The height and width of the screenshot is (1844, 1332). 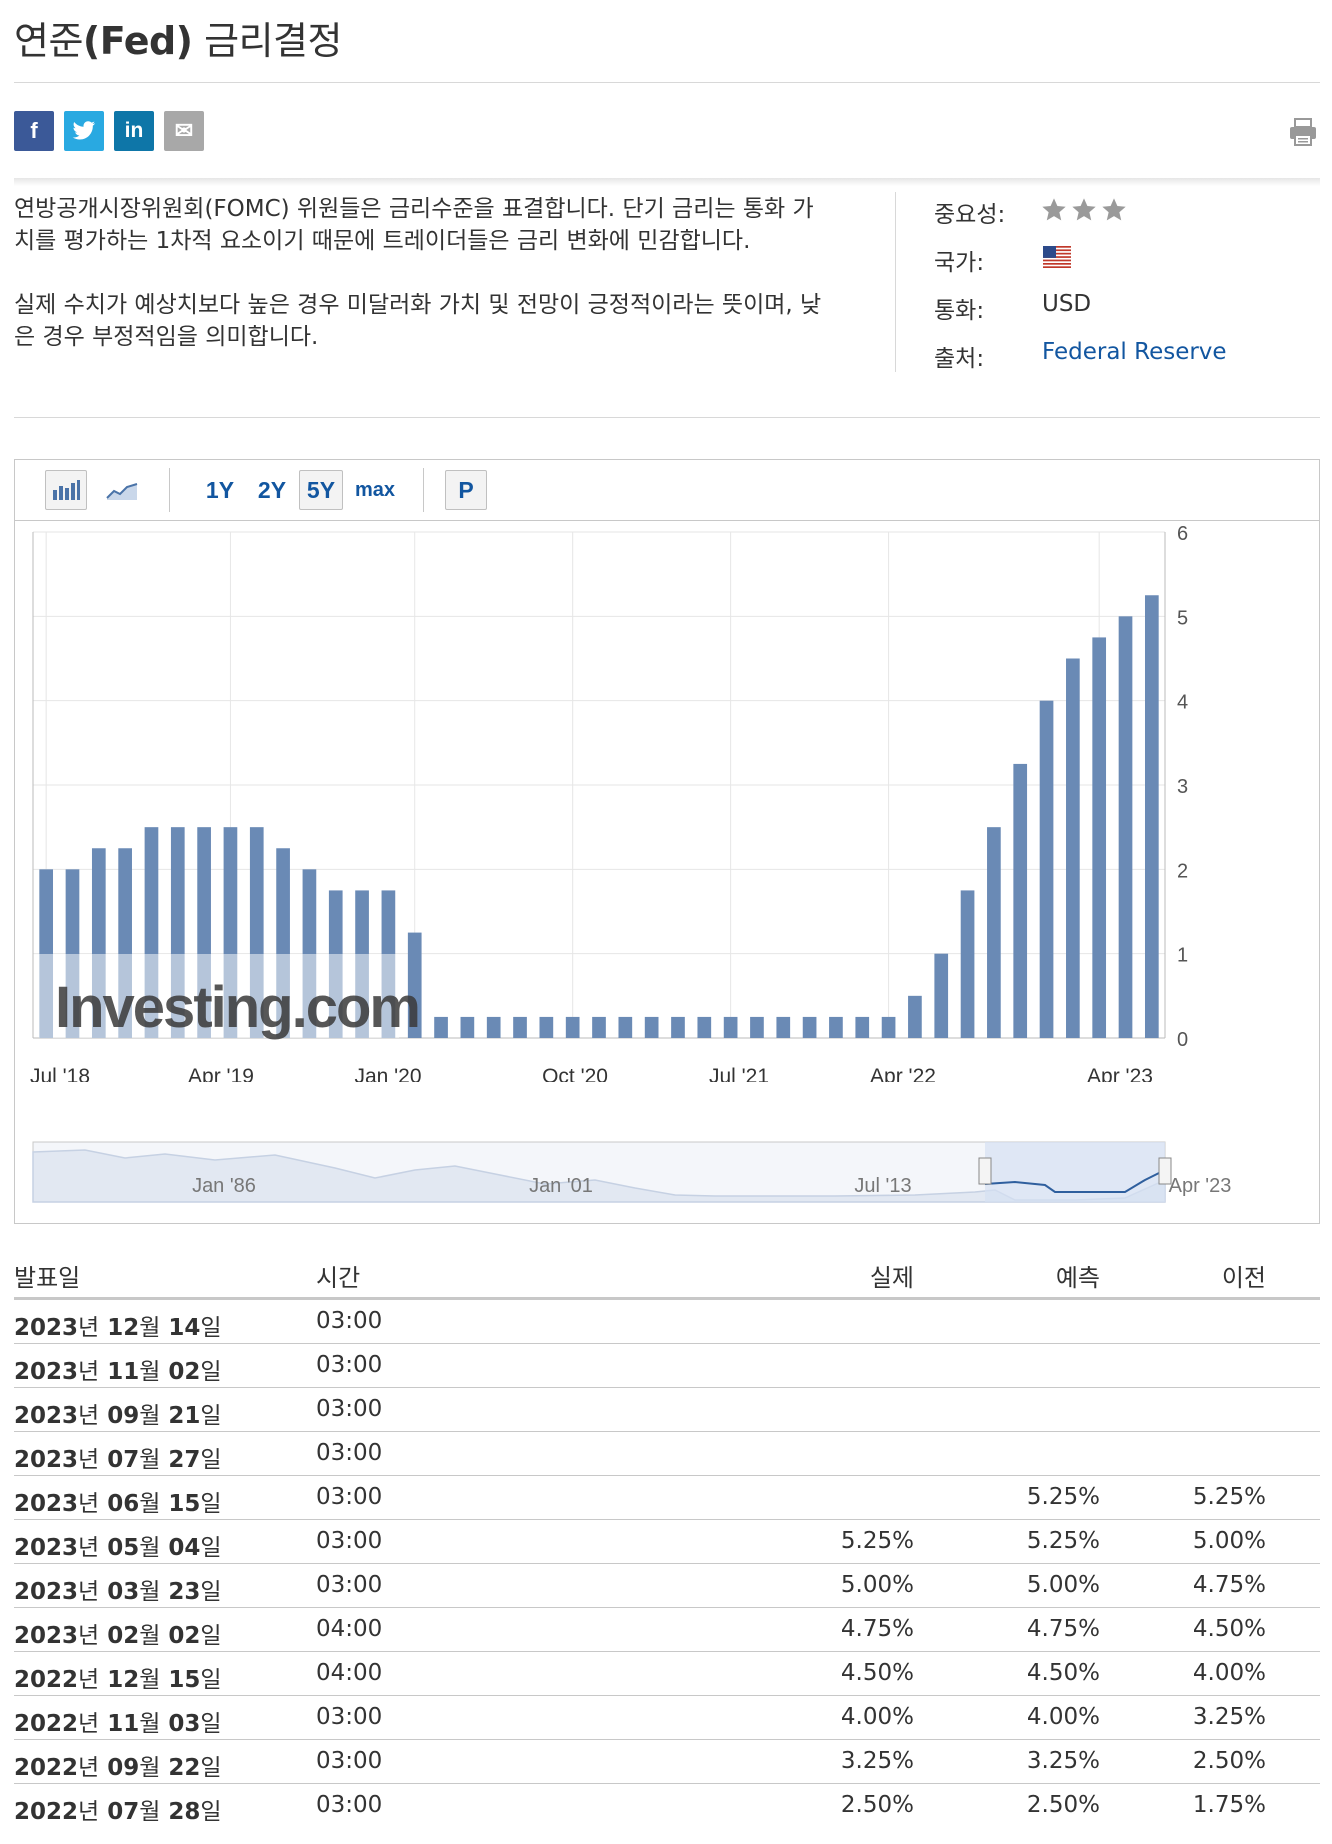 I want to click on range-1y-button: 1Y, so click(x=220, y=489).